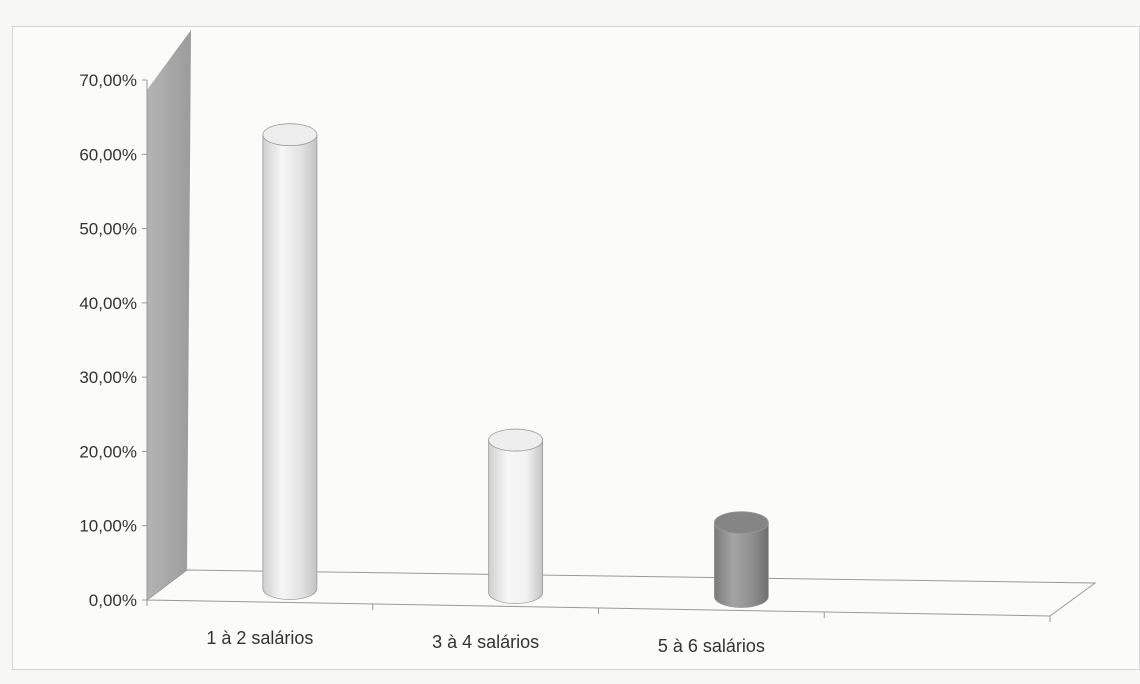 Image resolution: width=1140 pixels, height=684 pixels. What do you see at coordinates (108, 303) in the screenshot?
I see `y-tick-label: 40,00%` at bounding box center [108, 303].